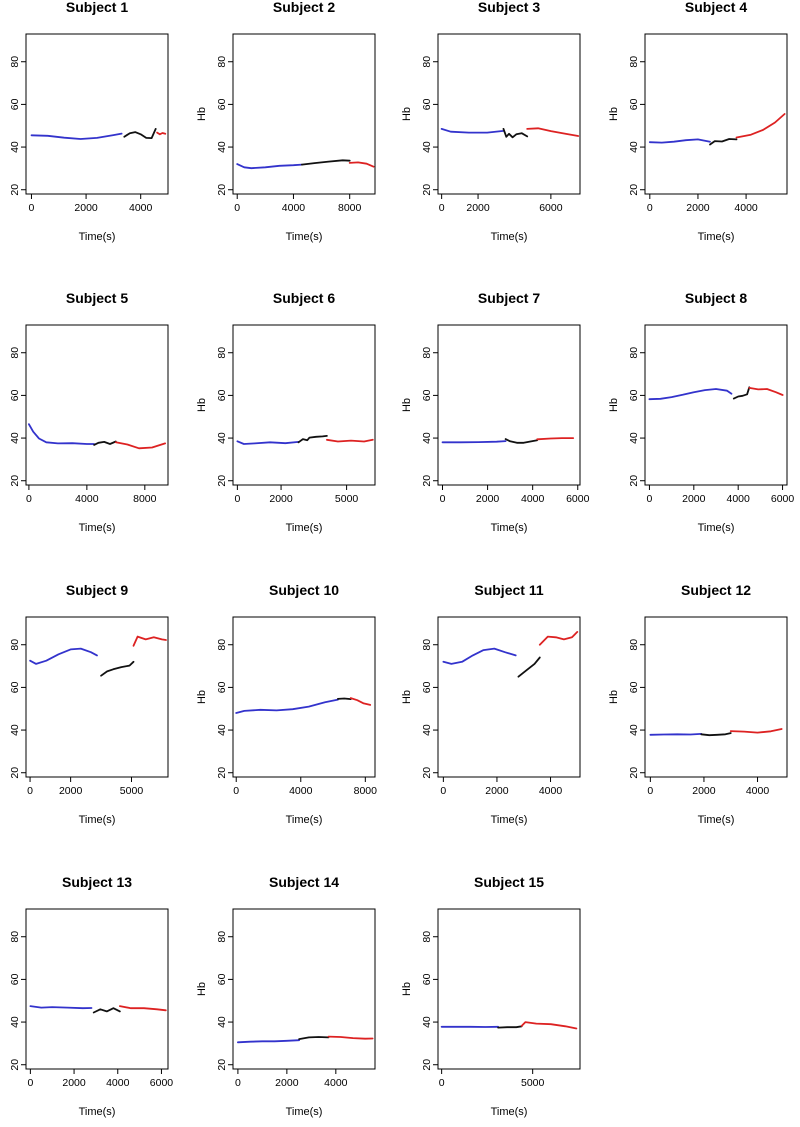 The image size is (800, 1127). Describe the element at coordinates (716, 590) in the screenshot. I see `panel-title: Subject 12` at that location.